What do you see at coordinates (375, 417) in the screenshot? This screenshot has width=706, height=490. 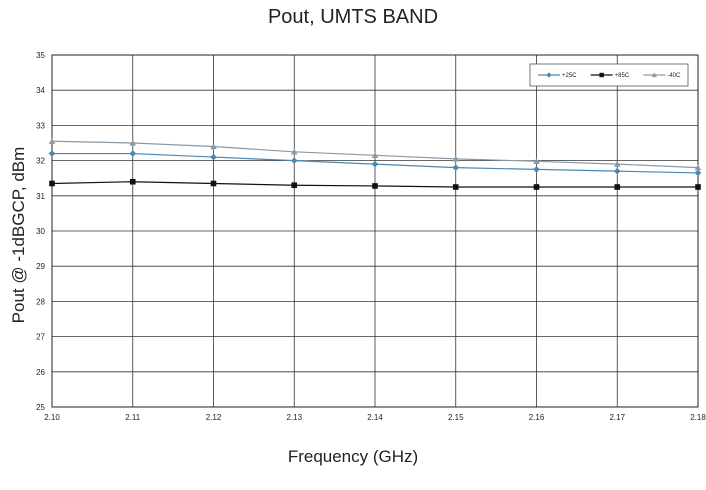 I see `x-tick-label: 2.14` at bounding box center [375, 417].